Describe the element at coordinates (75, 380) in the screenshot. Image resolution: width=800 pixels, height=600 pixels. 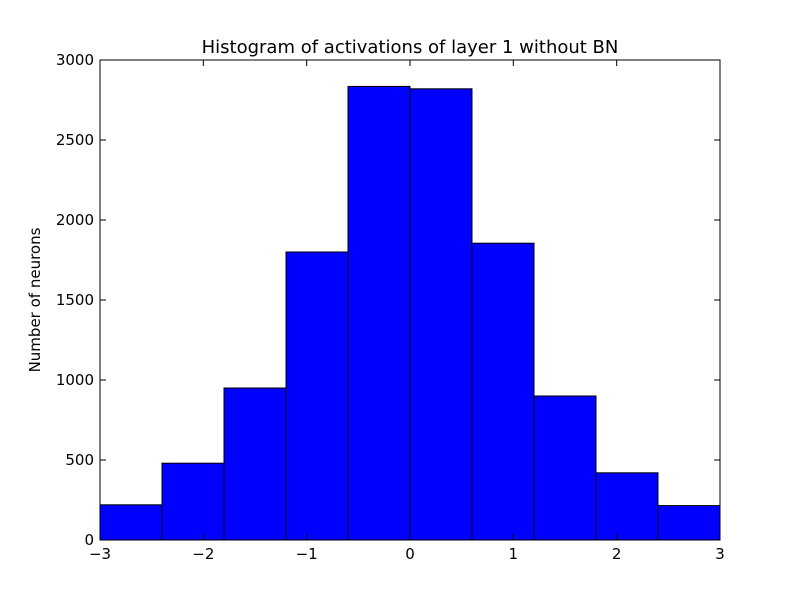
I see `y-tick-label-2: 1000` at that location.